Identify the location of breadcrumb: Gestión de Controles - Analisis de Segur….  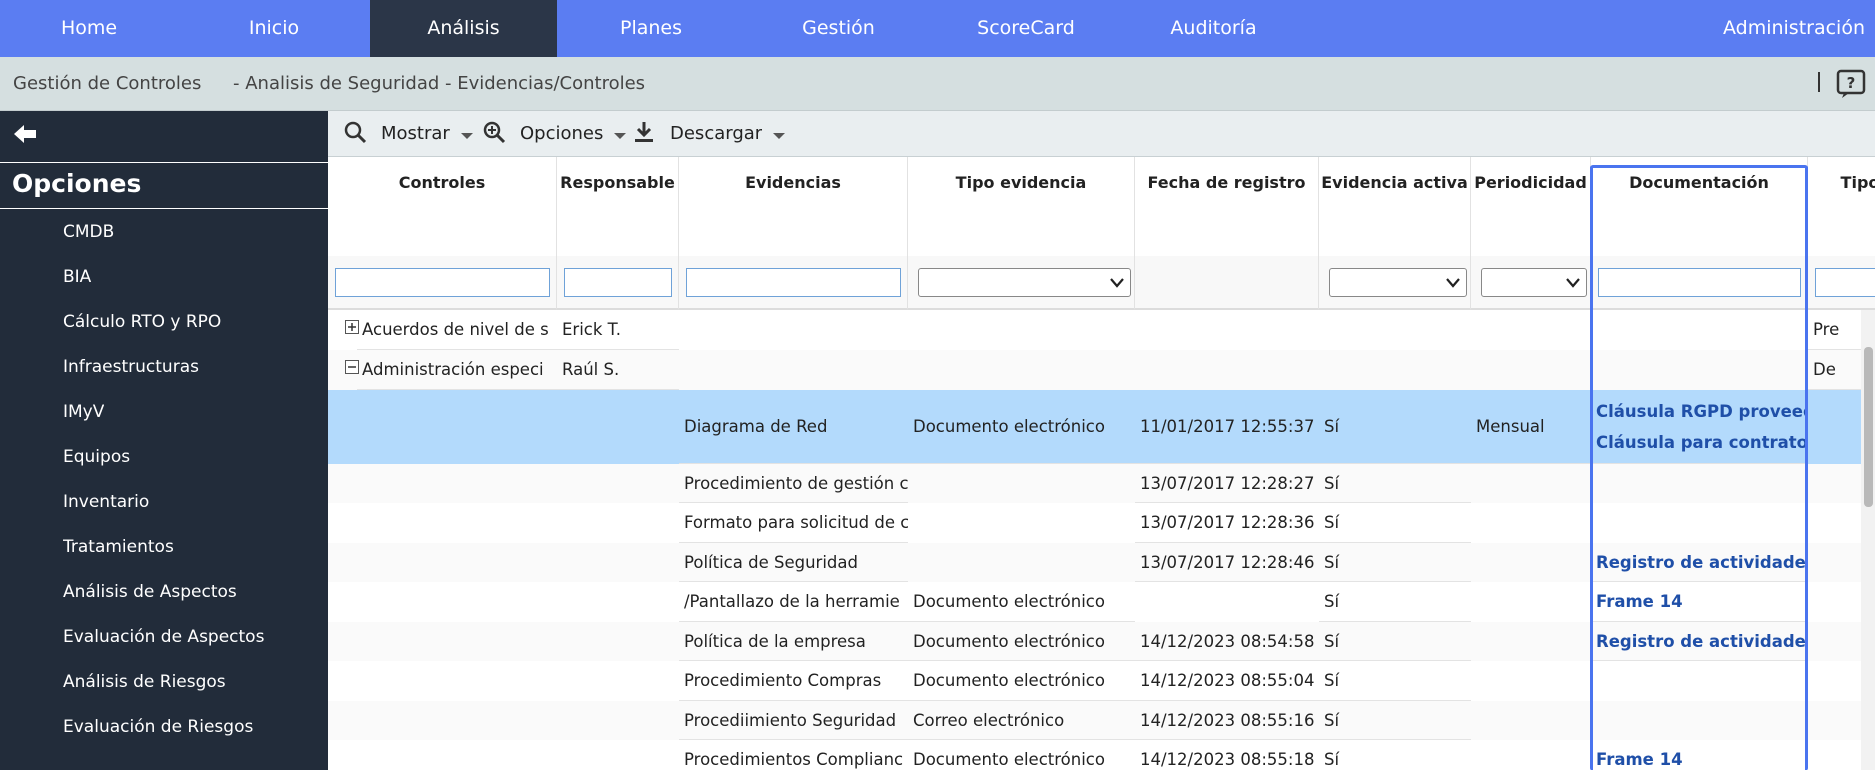
(937, 84).